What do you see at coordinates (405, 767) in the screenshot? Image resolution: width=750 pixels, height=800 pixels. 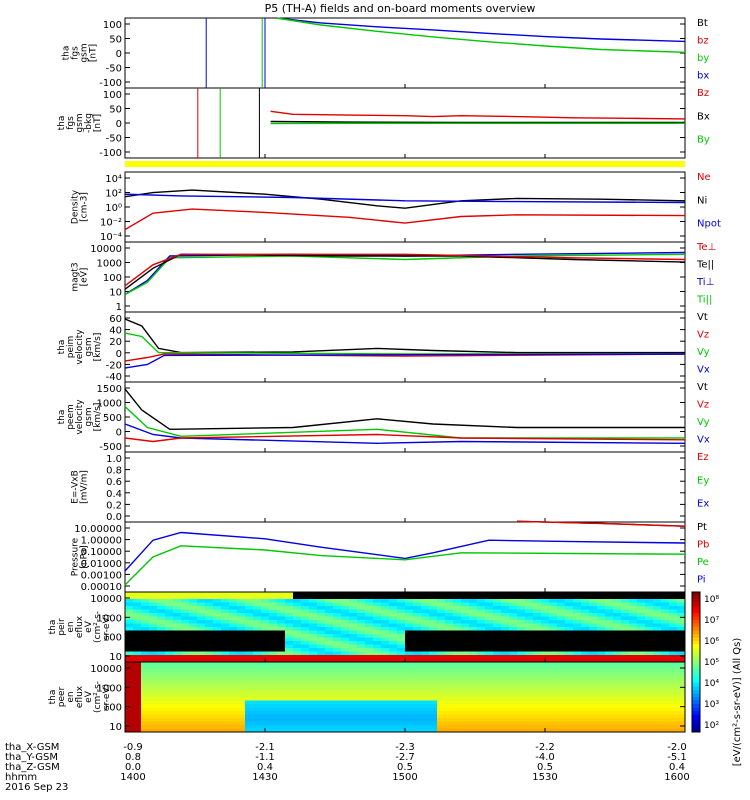 I see `ephemeris-value: 0.5` at bounding box center [405, 767].